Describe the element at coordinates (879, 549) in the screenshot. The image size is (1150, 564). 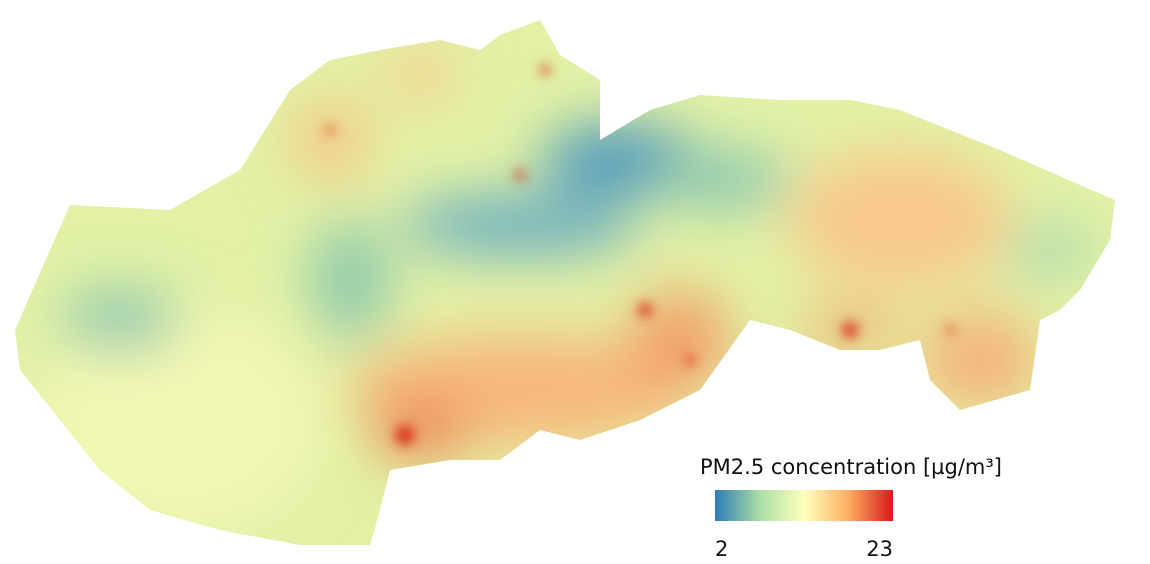
I see `legend-max-label: 23` at that location.